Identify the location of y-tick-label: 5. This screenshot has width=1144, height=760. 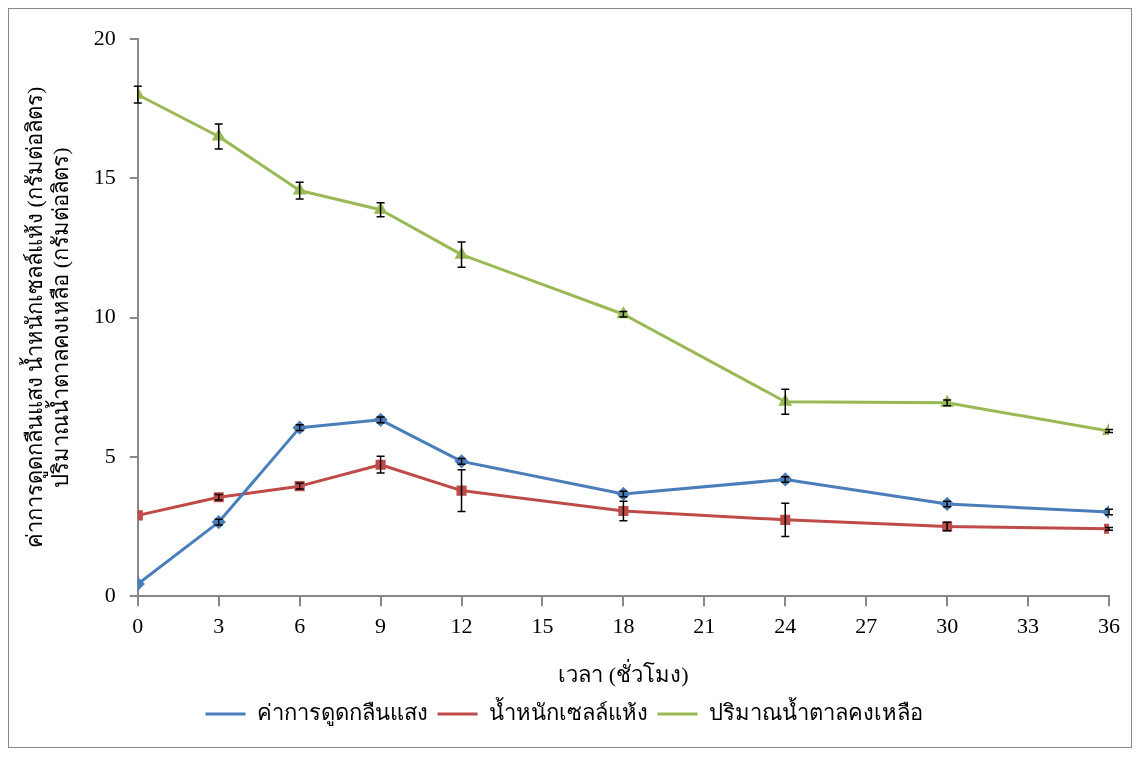
(110, 455).